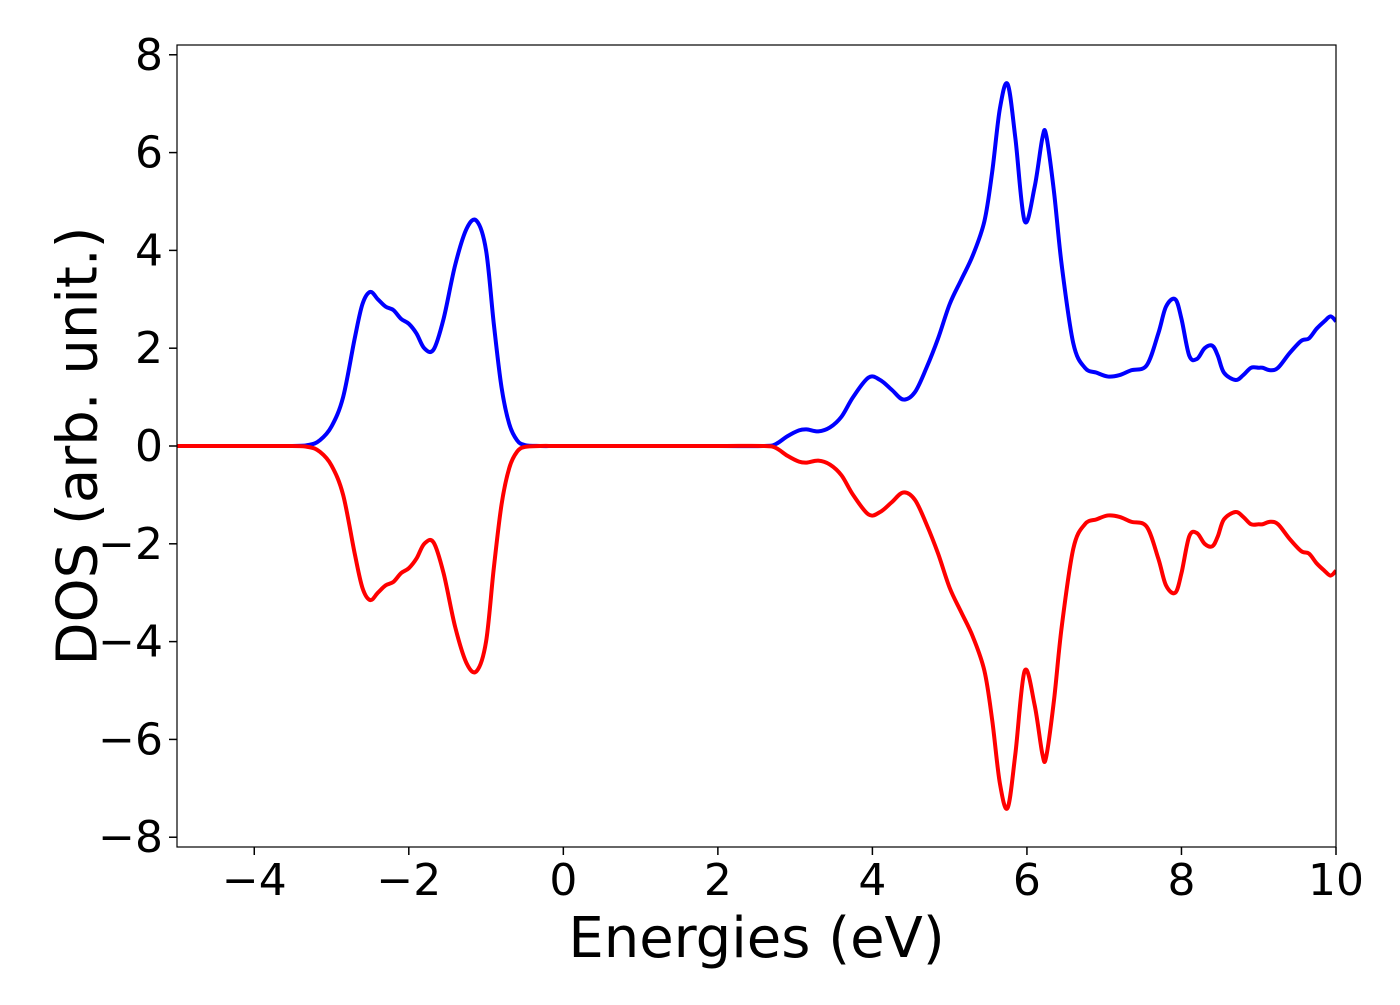 Image resolution: width=1400 pixels, height=1005 pixels. What do you see at coordinates (149, 446) in the screenshot?
I see `y-tick-label: 0` at bounding box center [149, 446].